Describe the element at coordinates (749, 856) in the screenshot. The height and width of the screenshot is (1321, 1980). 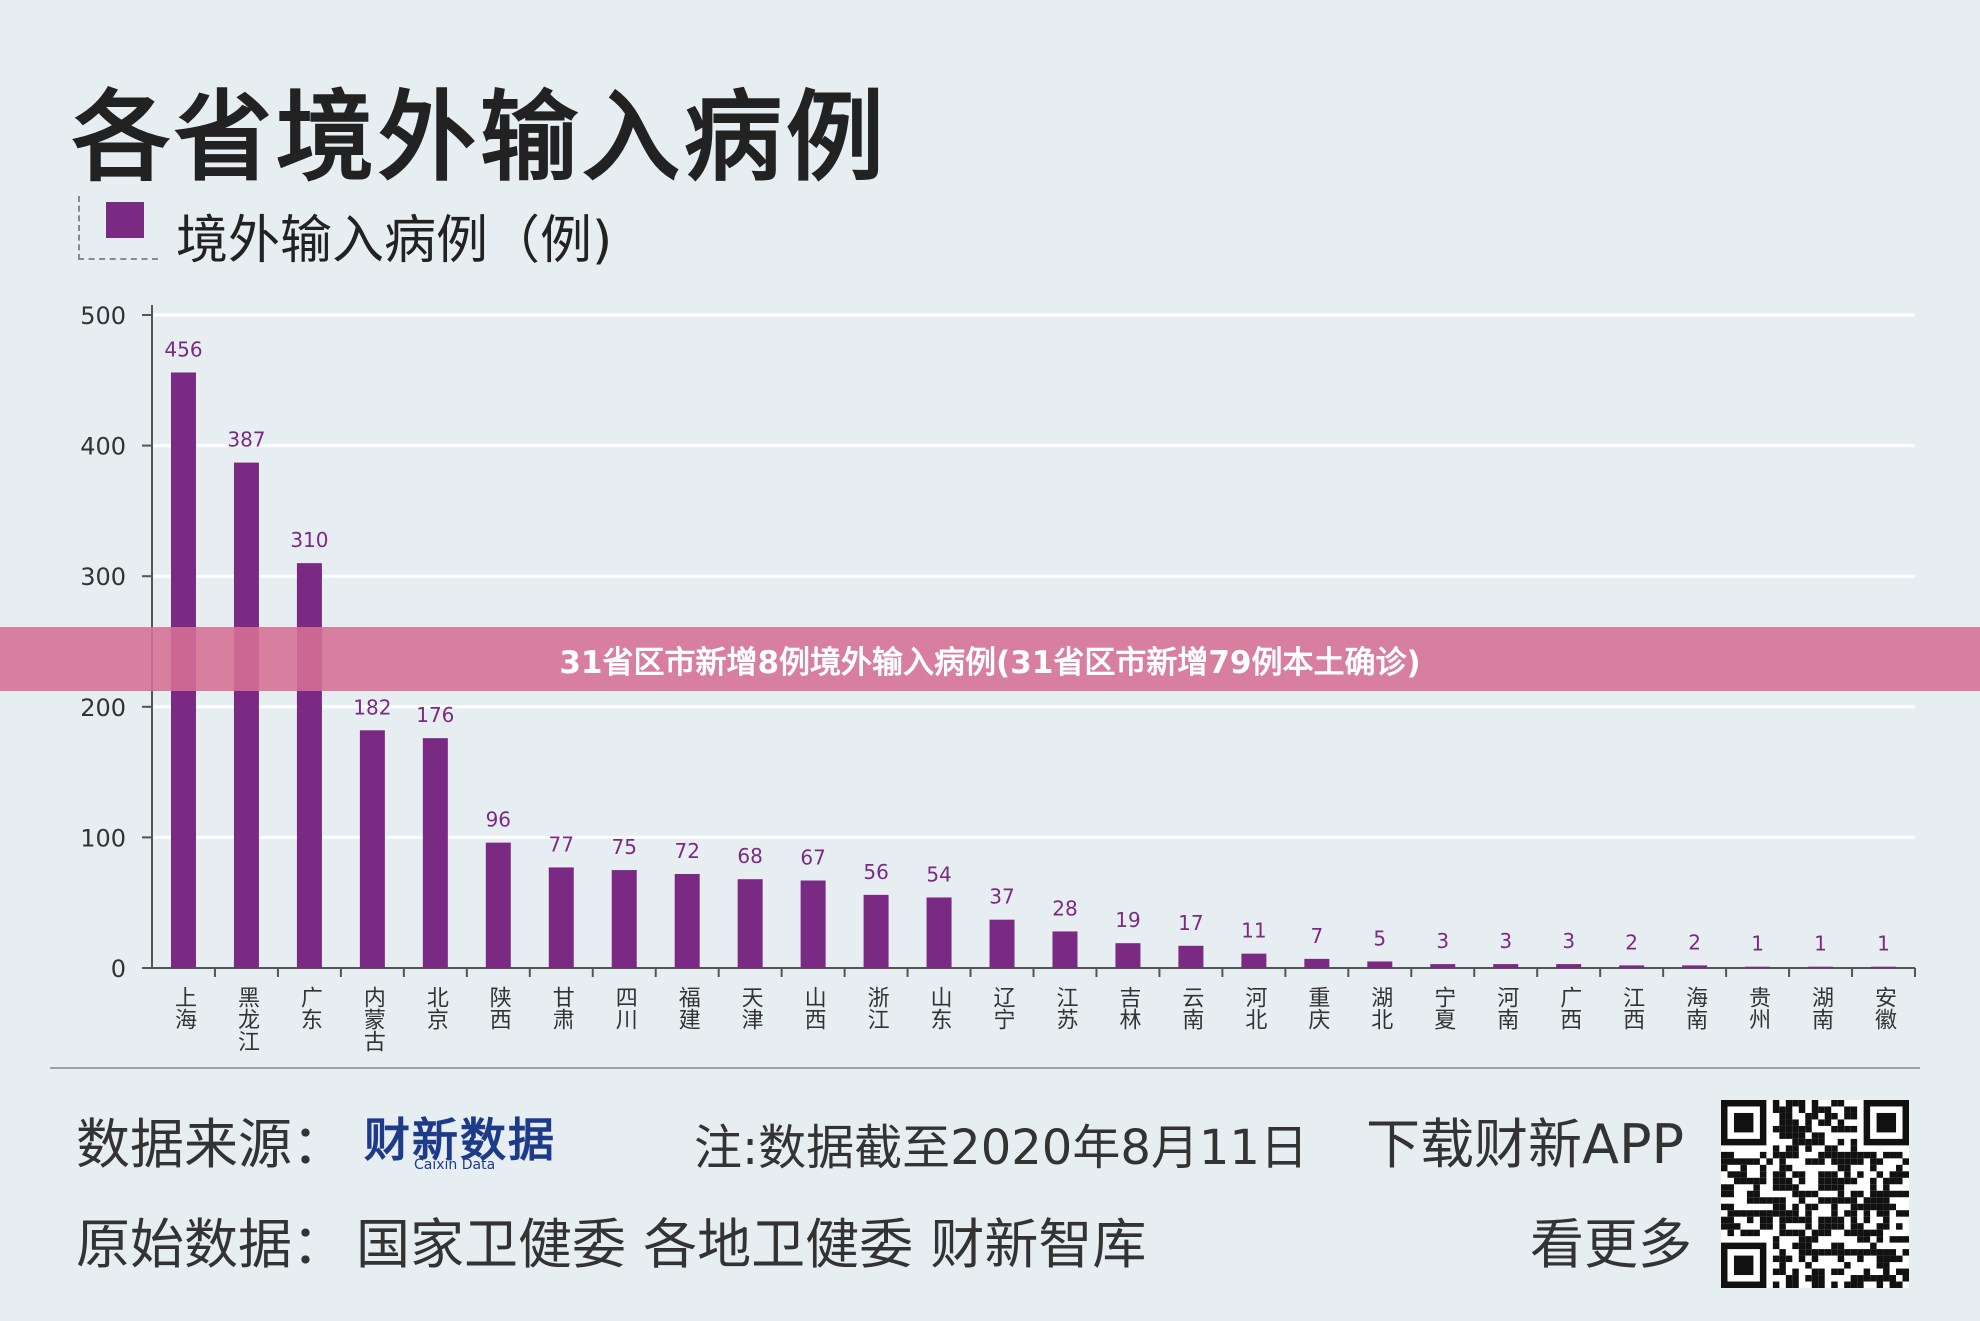
I see `data-label: 68` at that location.